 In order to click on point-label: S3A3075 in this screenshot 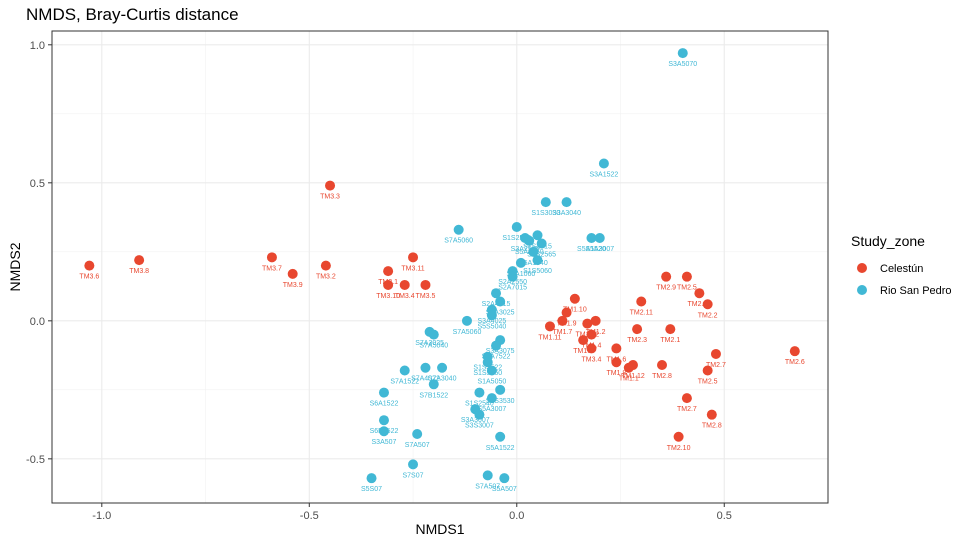, I will do `click(500, 351)`.